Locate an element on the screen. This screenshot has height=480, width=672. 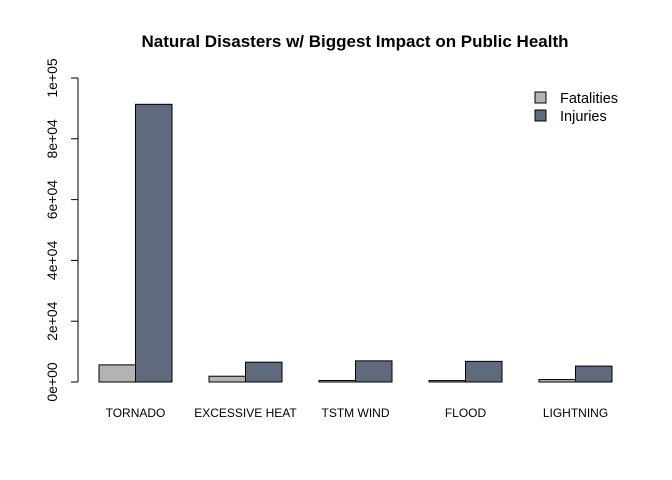
bar-injuries-flood is located at coordinates (484, 371).